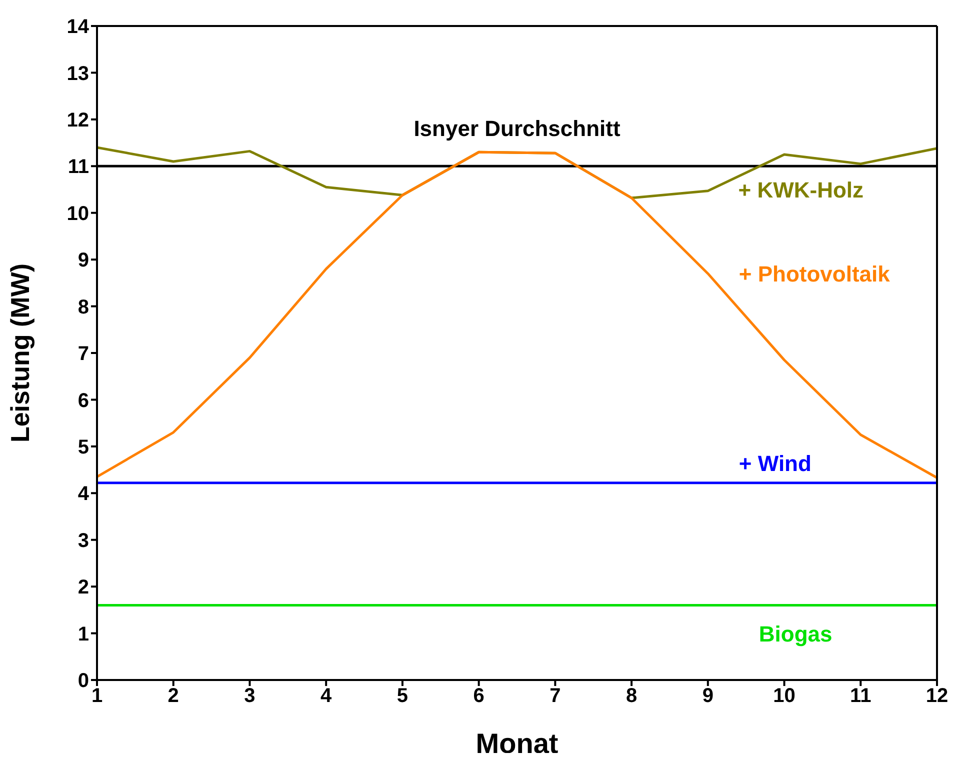 Image resolution: width=966 pixels, height=762 pixels. I want to click on x-axis-title: Monat, so click(517, 743).